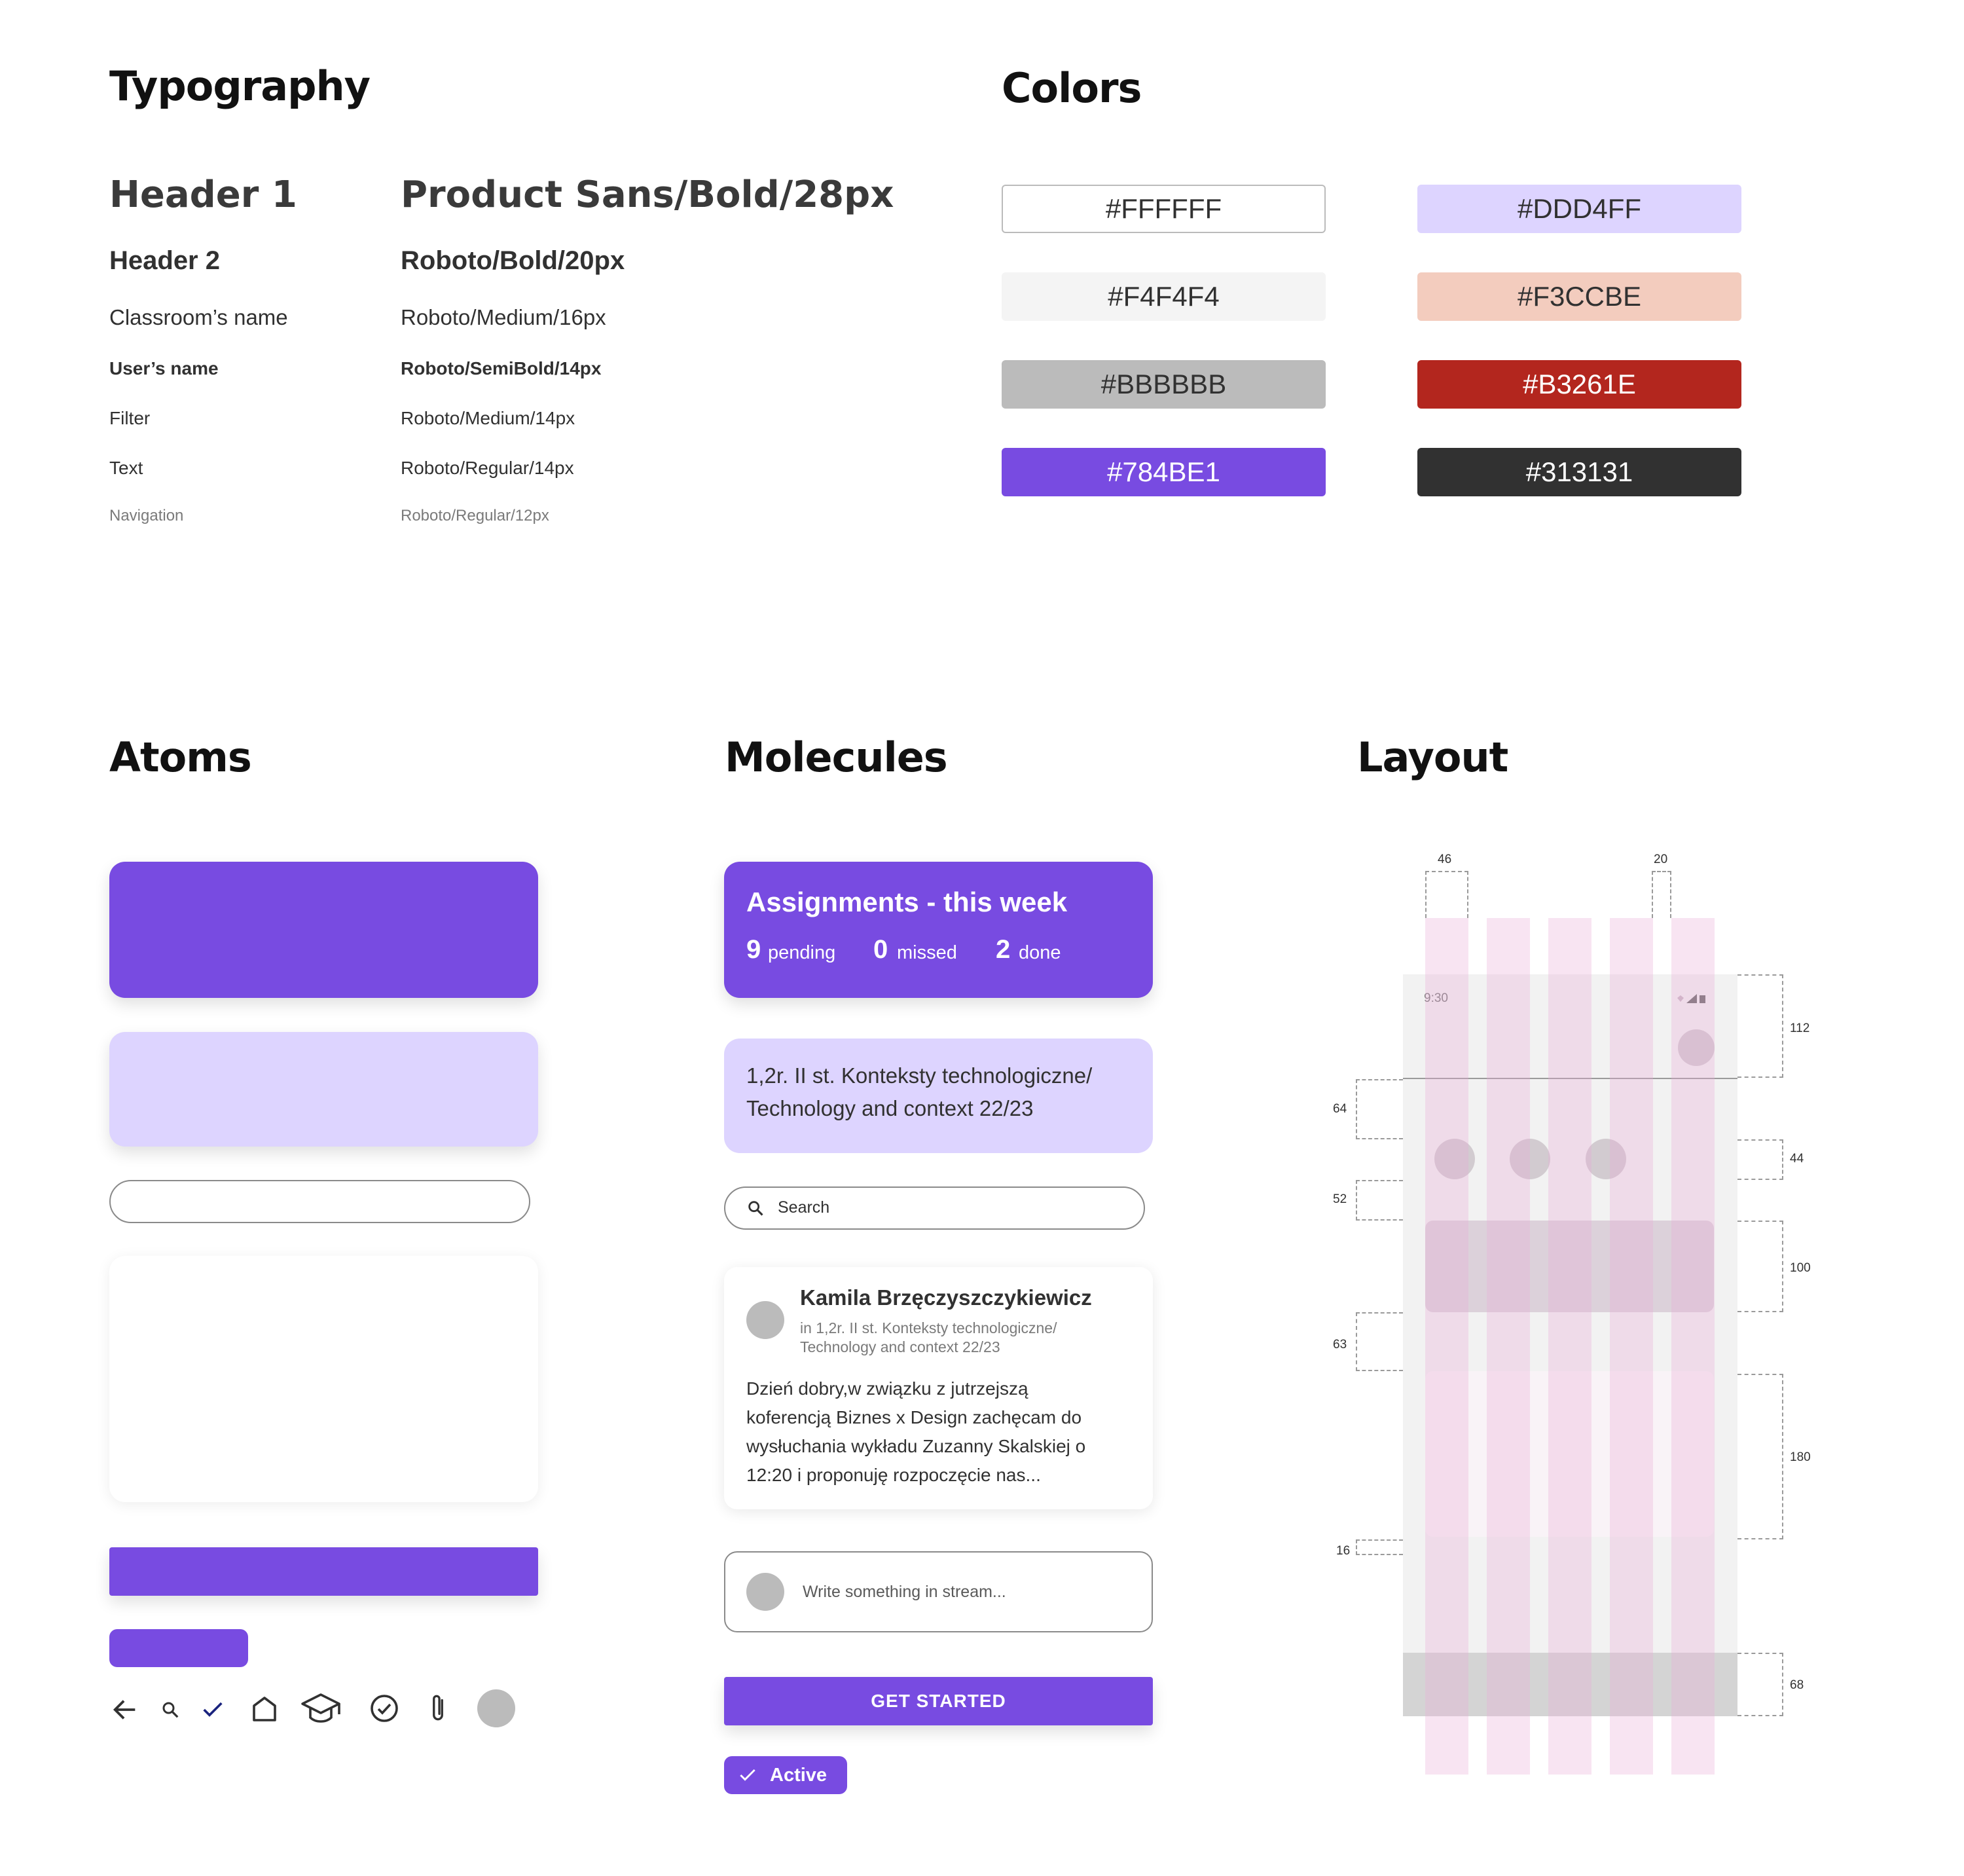  What do you see at coordinates (1003, 950) in the screenshot?
I see `done-count: 2` at bounding box center [1003, 950].